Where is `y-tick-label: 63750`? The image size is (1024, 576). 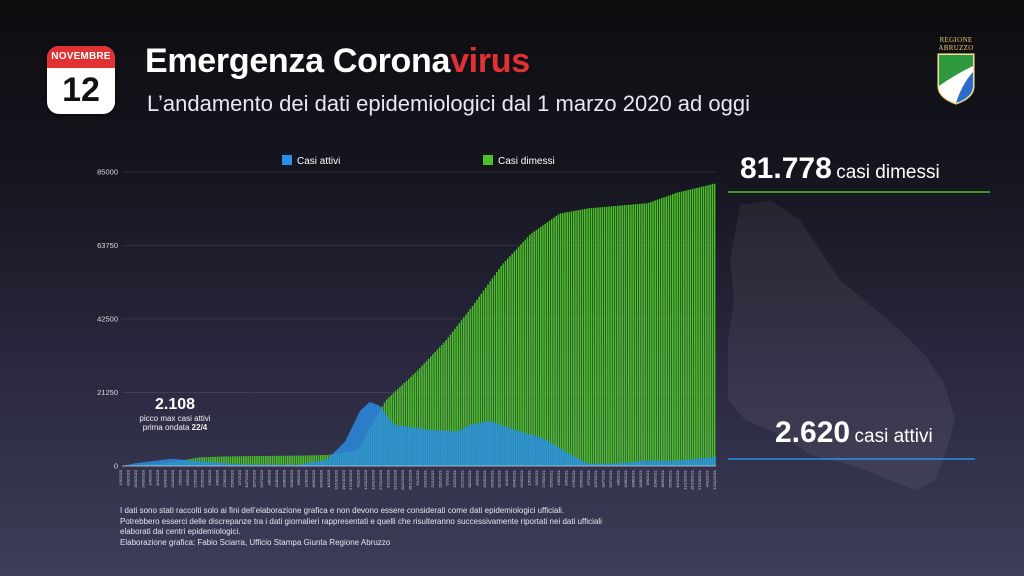 y-tick-label: 63750 is located at coordinates (107, 245).